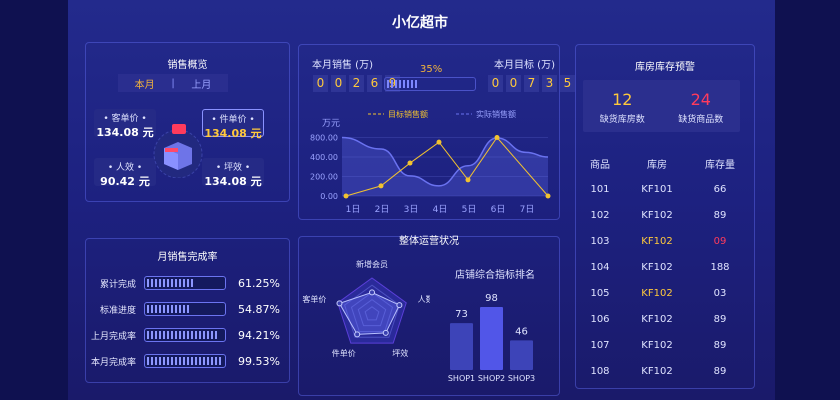 The width and height of the screenshot is (840, 400). Describe the element at coordinates (429, 316) in the screenshot. I see `operations-frame` at that location.